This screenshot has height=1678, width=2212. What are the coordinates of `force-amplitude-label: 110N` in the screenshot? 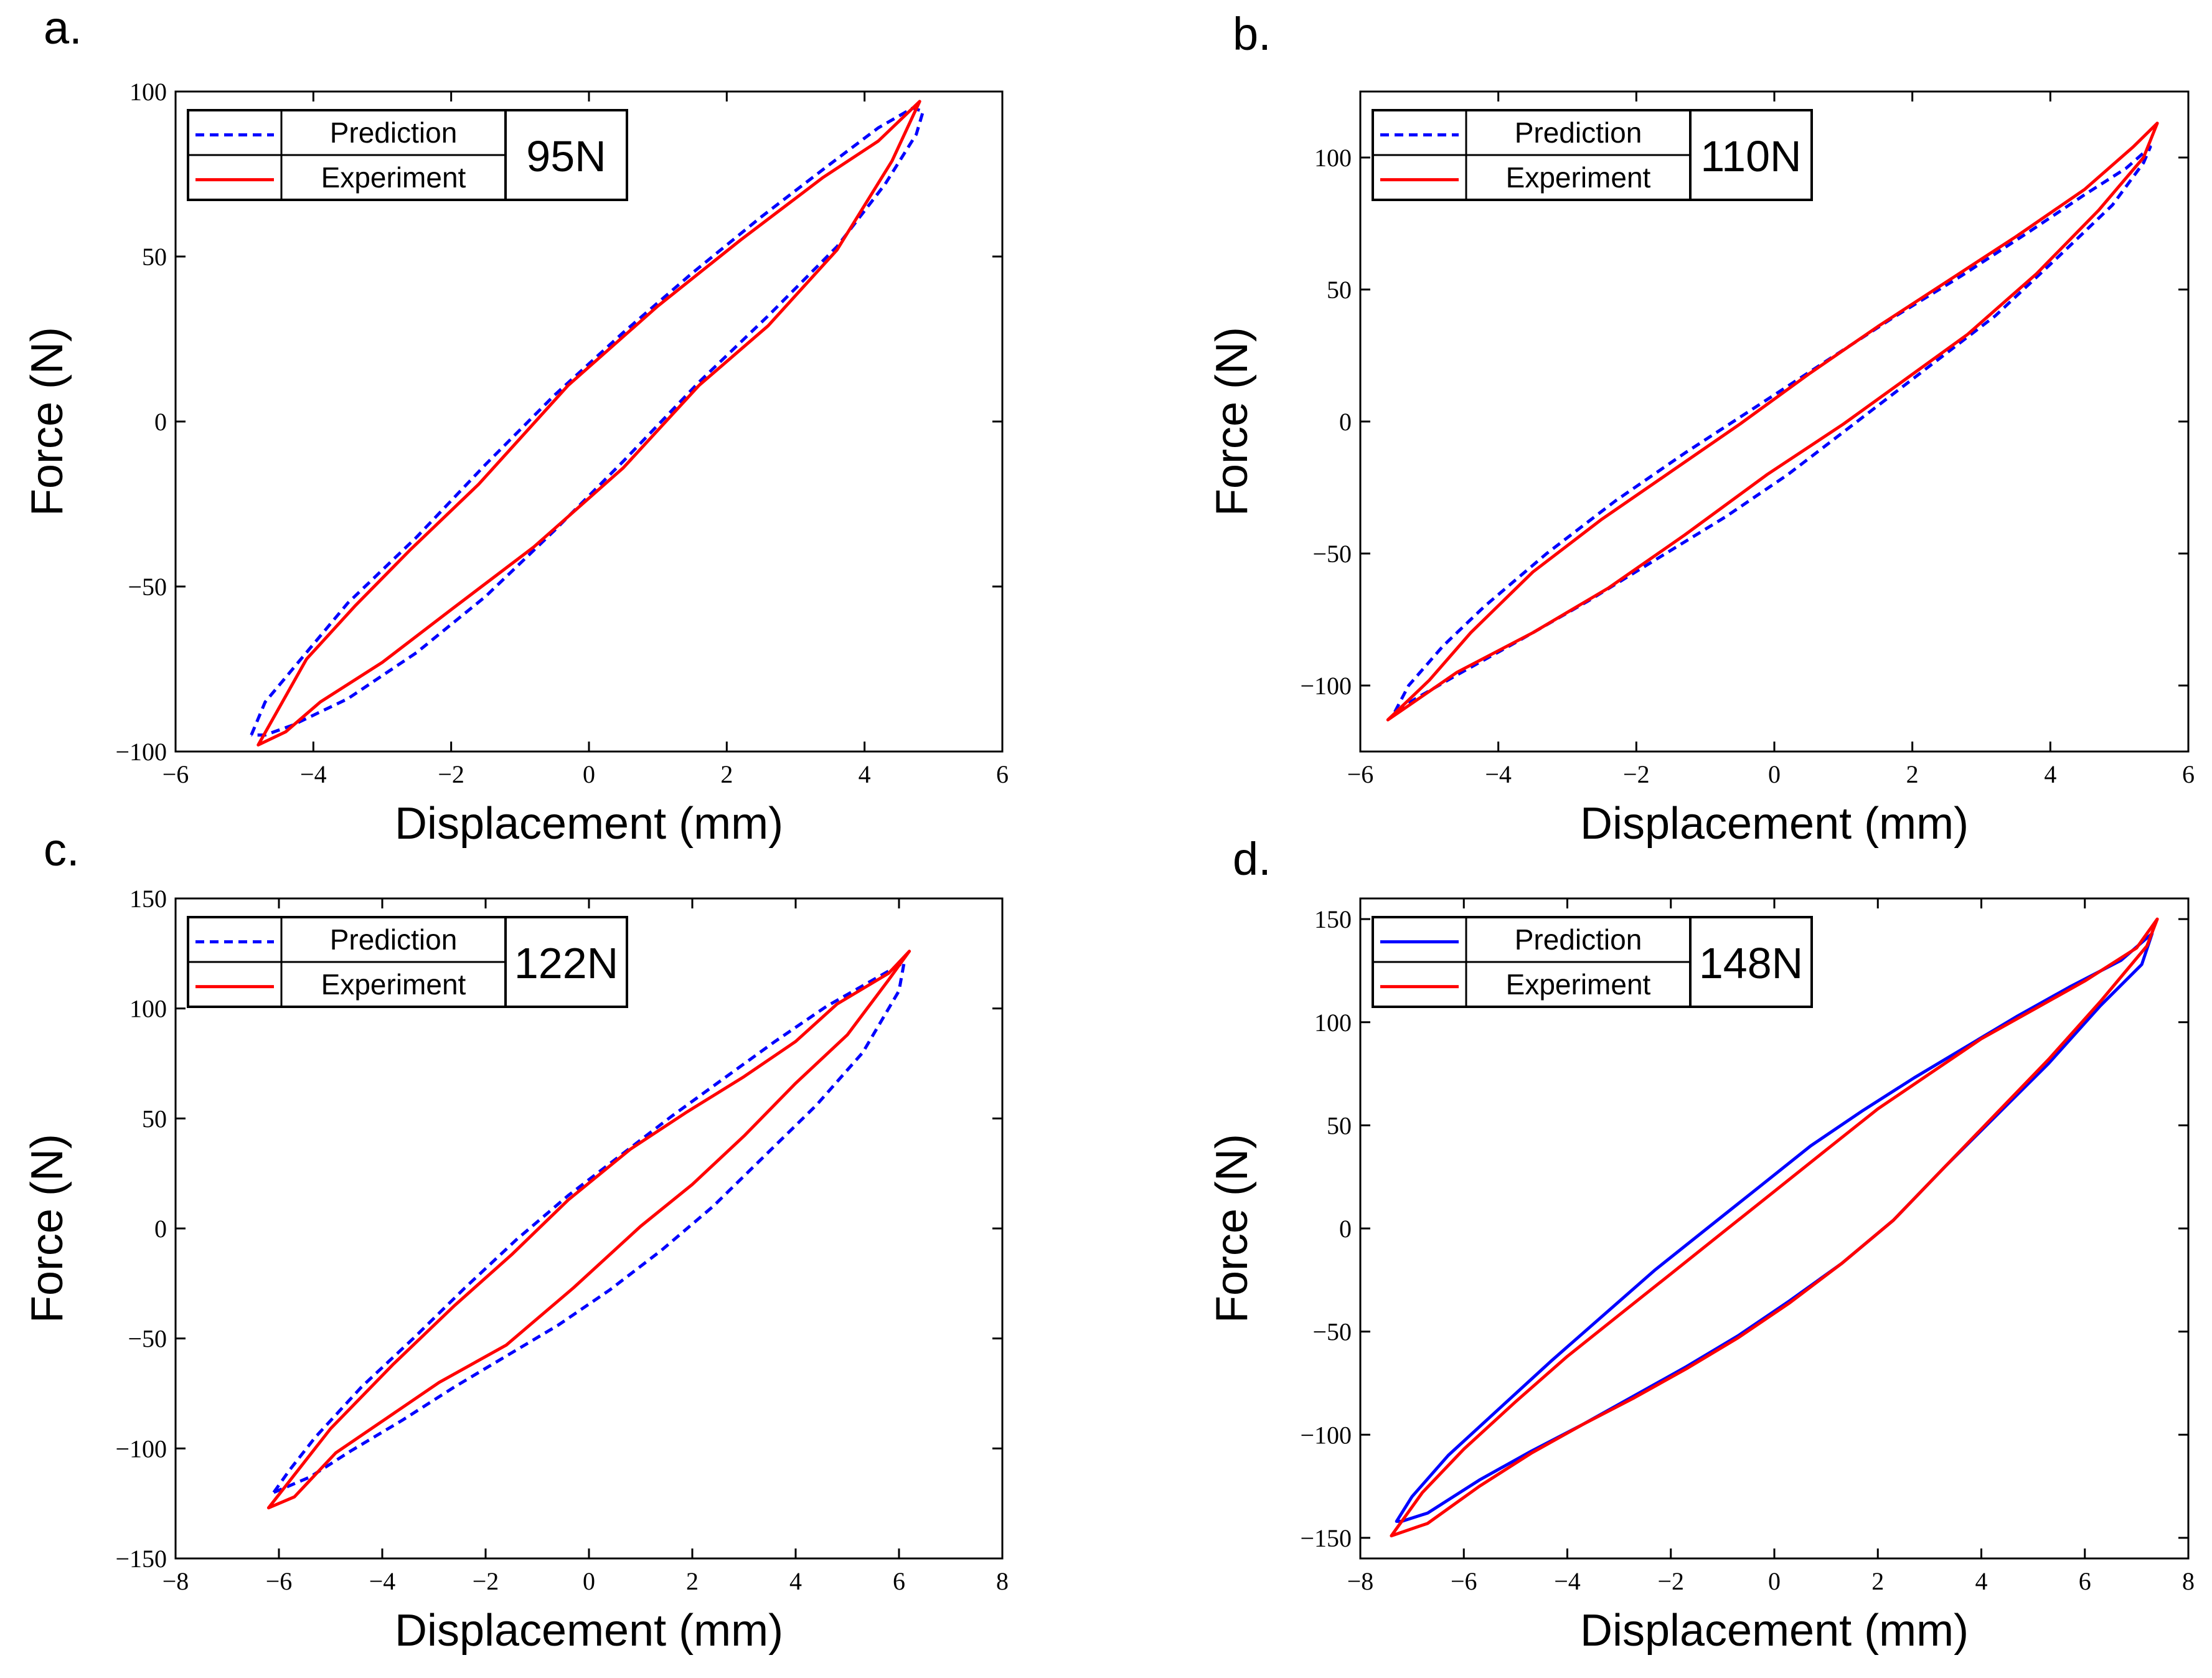 It's located at (1750, 157).